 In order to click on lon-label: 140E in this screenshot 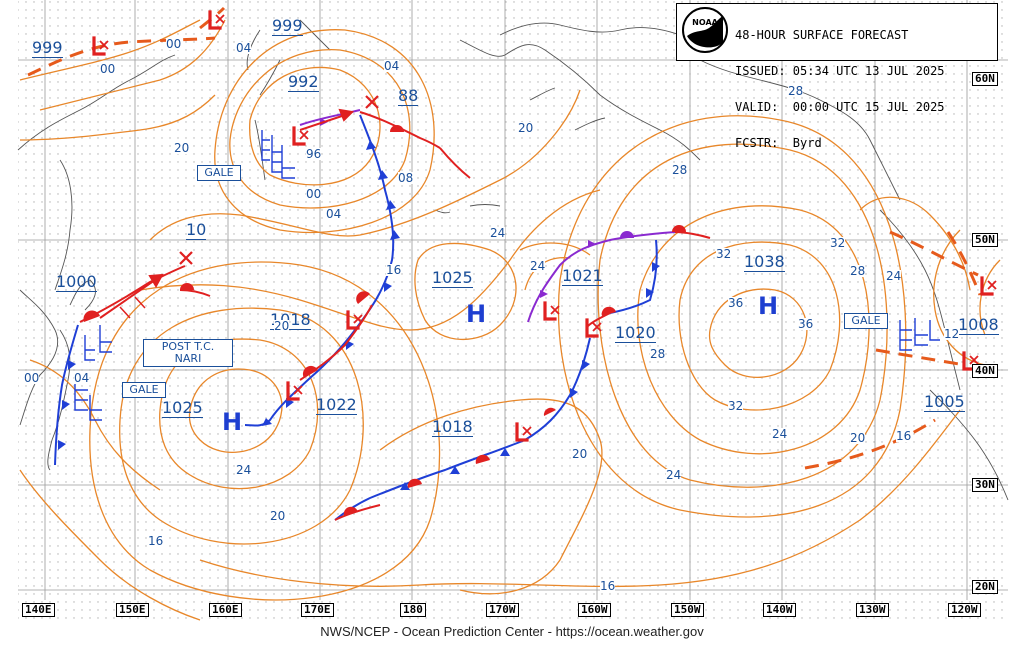, I will do `click(38, 610)`.